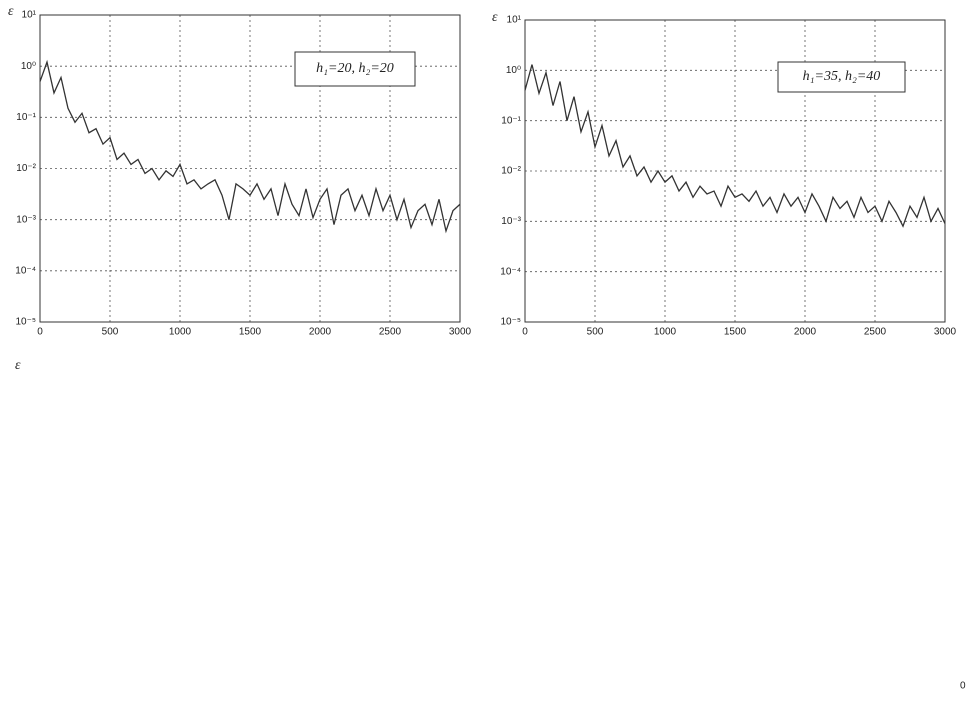  I want to click on annotation: h₁=35, h₂=40, so click(842, 76).